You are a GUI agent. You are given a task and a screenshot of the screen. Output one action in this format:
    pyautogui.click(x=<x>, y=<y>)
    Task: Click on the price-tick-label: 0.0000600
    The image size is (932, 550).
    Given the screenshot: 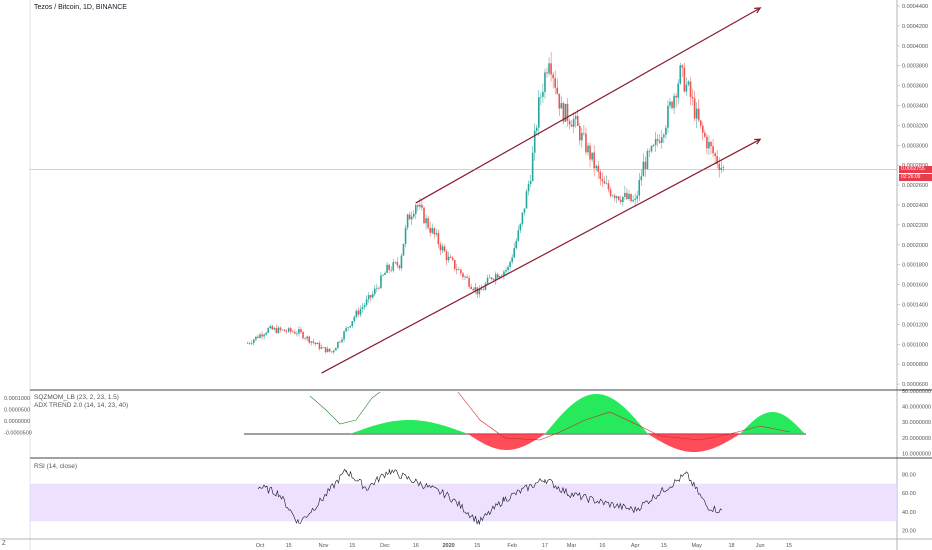 What is the action you would take?
    pyautogui.click(x=915, y=385)
    